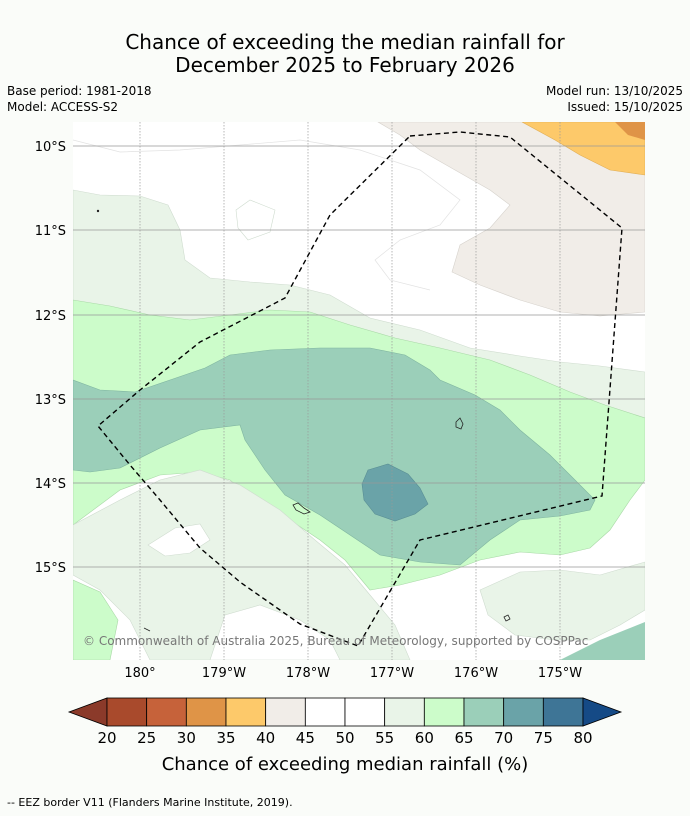  Describe the element at coordinates (614, 91) in the screenshot. I see `model-run: Model run: 13/10/2025` at that location.